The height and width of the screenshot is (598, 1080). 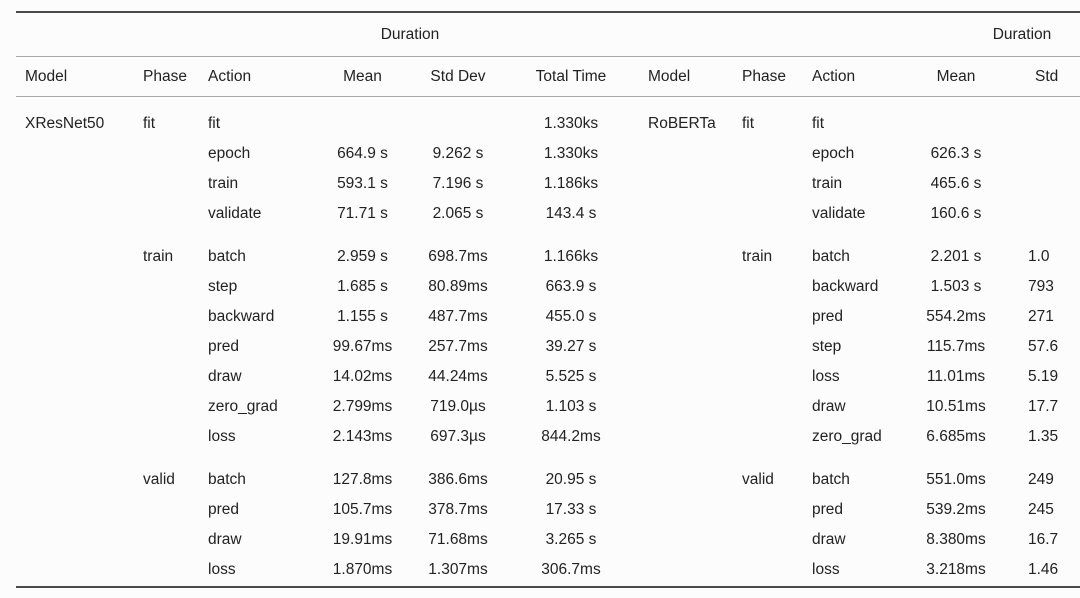 What do you see at coordinates (956, 76) in the screenshot?
I see `col-header-mean: Mean` at bounding box center [956, 76].